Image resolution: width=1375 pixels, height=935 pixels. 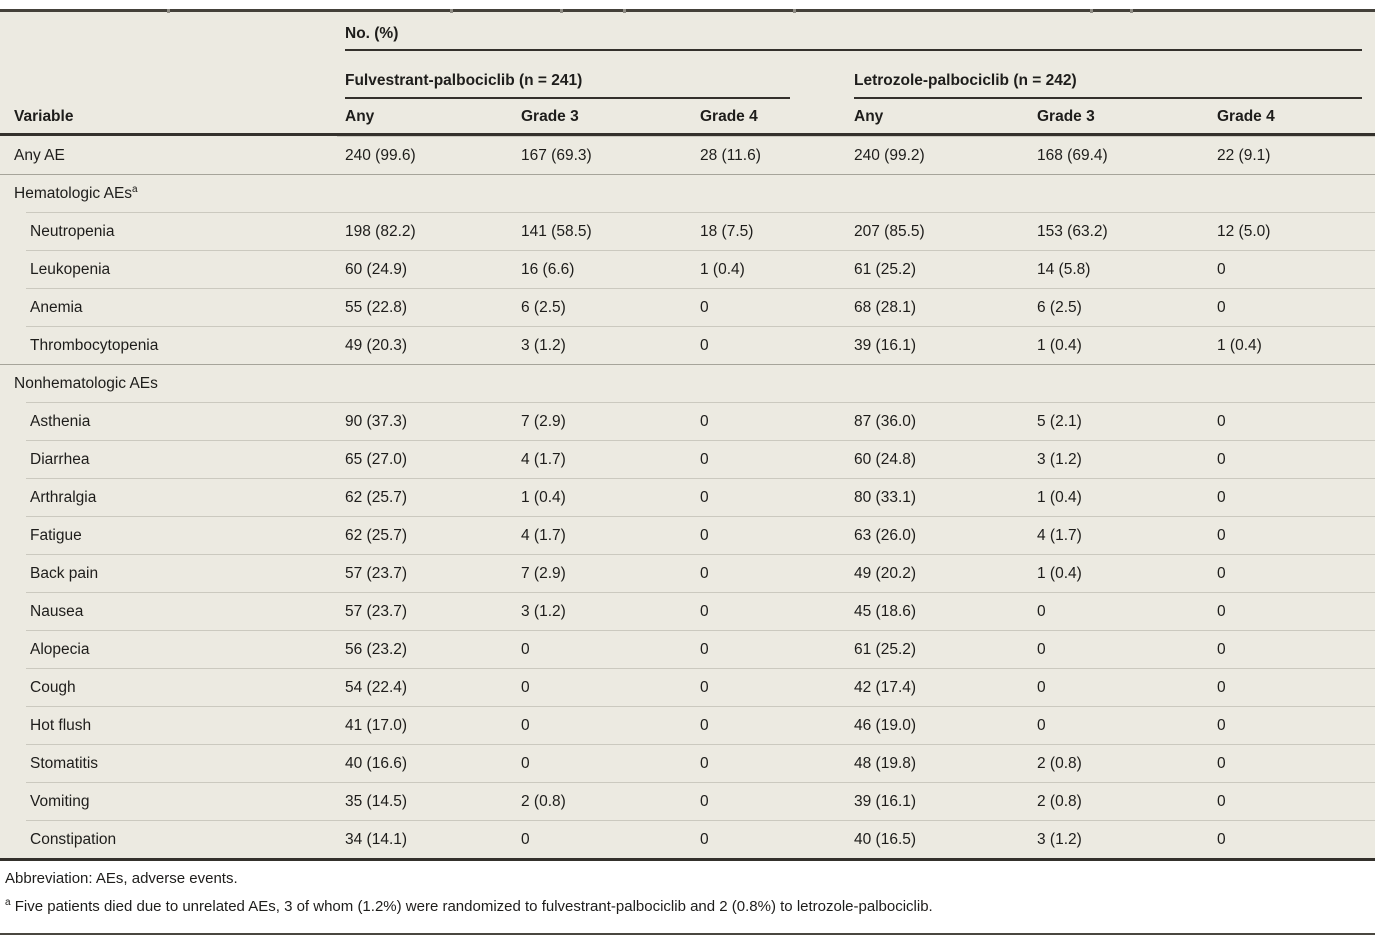 What do you see at coordinates (168, 763) in the screenshot?
I see `row-label: Stomatitis` at bounding box center [168, 763].